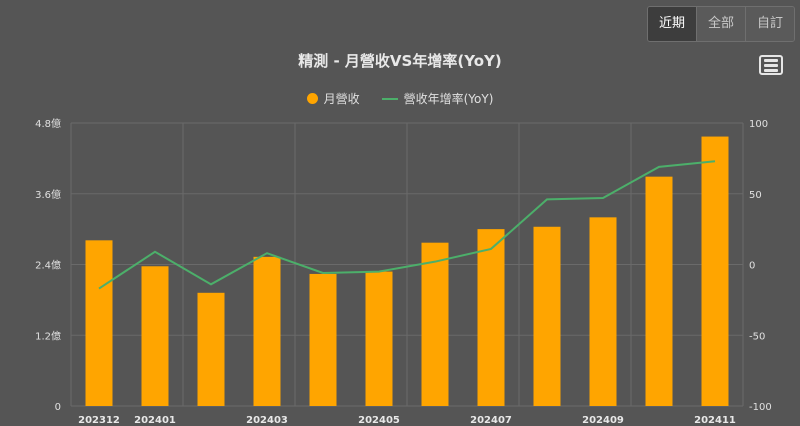 The height and width of the screenshot is (426, 800). What do you see at coordinates (312, 98) in the screenshot?
I see `legend-revenue-swatch` at bounding box center [312, 98].